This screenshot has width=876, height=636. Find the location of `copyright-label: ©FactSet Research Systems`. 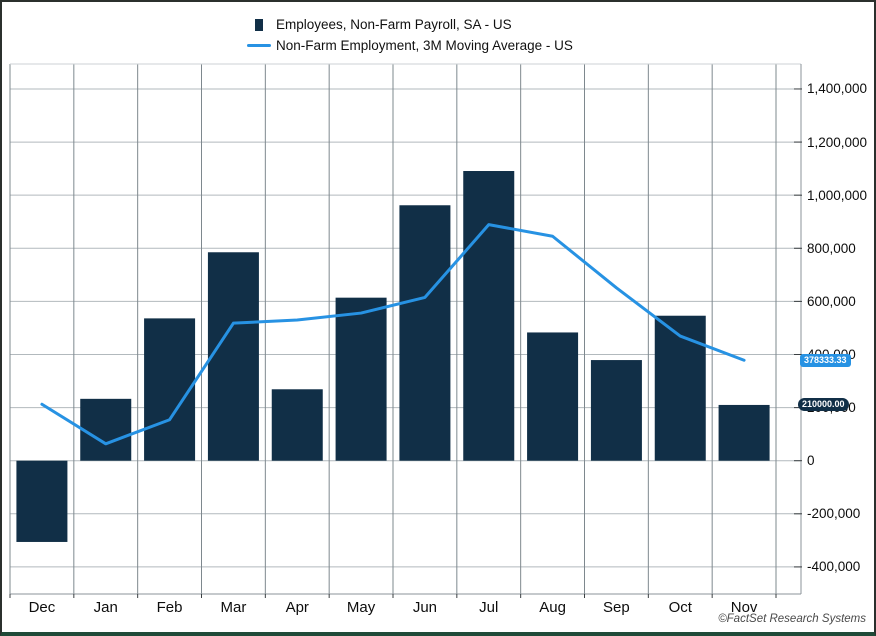

copyright-label: ©FactSet Research Systems is located at coordinates (792, 619).